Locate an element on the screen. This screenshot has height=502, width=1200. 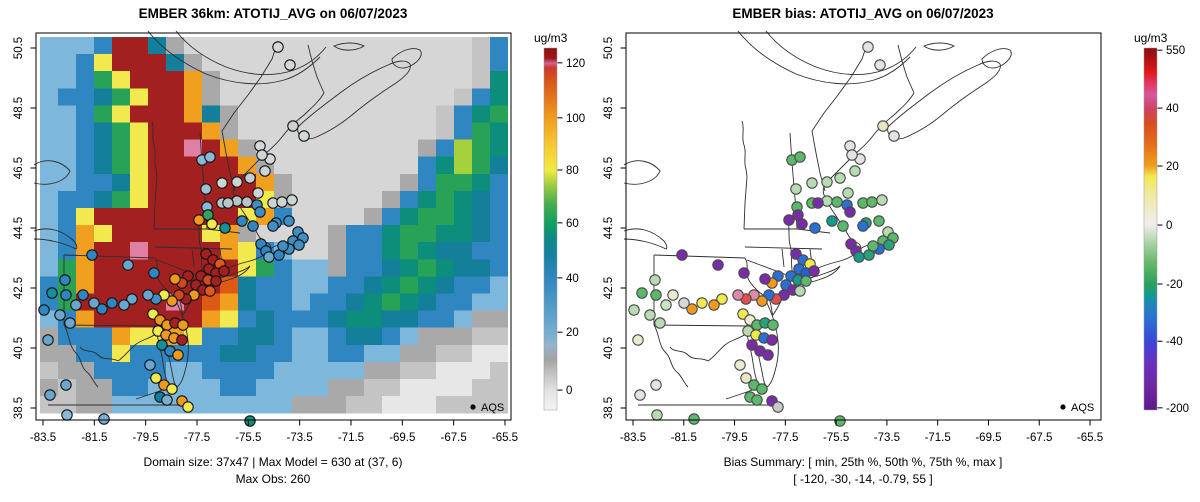
y-tick-label: 48.5 is located at coordinates (19, 108).